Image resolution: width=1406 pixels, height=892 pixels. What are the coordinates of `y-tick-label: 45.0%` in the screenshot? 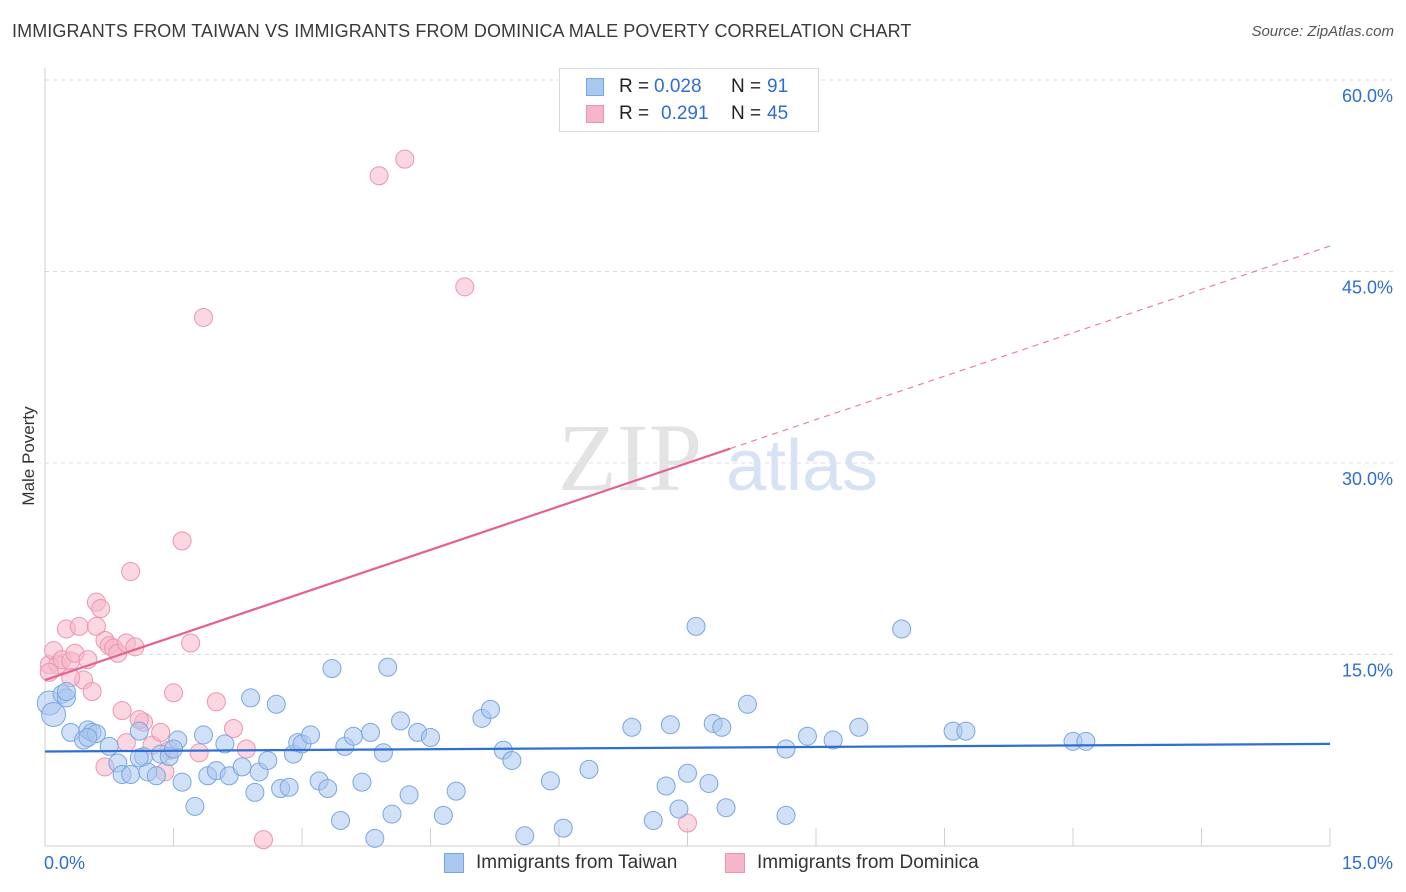 It's located at (1367, 288).